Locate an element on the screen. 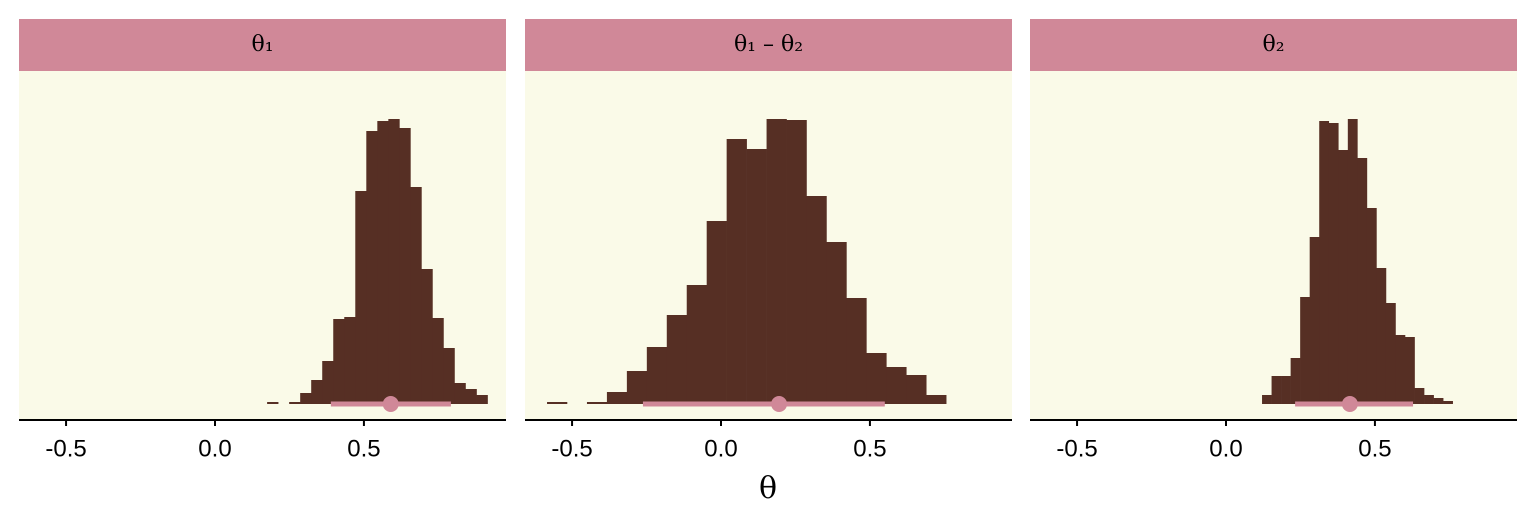  strip-label: θ₁ is located at coordinates (262, 44).